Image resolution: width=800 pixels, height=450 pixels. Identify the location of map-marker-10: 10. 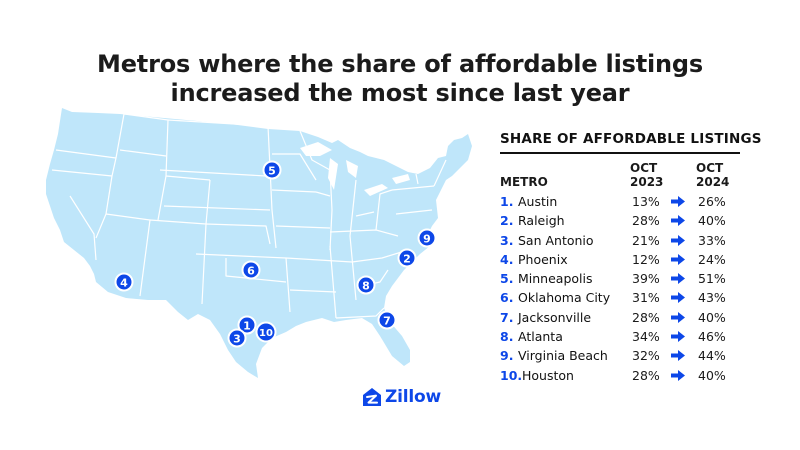
(266, 332).